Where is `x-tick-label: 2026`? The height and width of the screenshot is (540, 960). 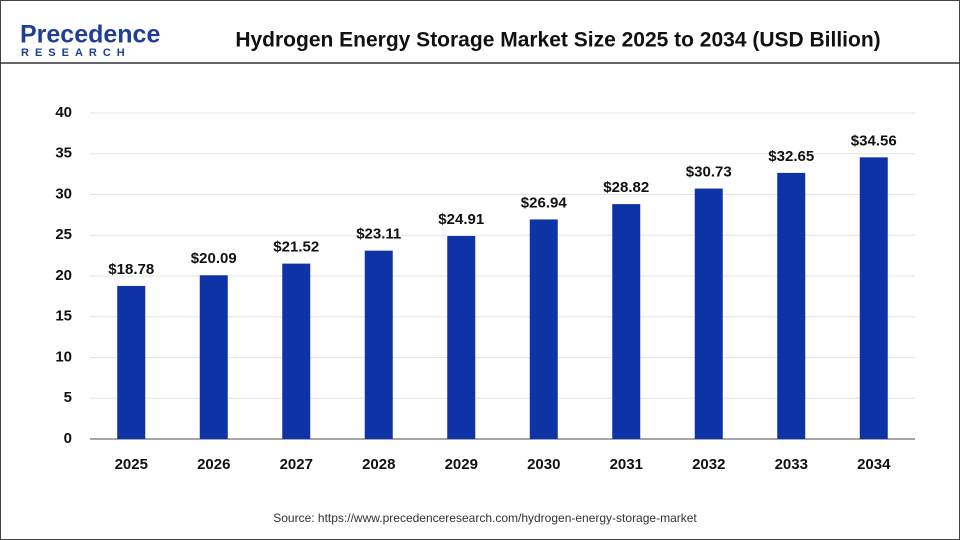
x-tick-label: 2026 is located at coordinates (213, 464).